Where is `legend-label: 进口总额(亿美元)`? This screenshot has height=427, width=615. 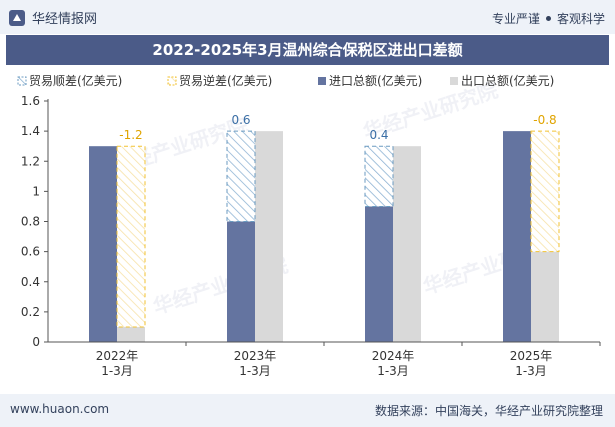
legend-label: 进口总额(亿美元) is located at coordinates (375, 80).